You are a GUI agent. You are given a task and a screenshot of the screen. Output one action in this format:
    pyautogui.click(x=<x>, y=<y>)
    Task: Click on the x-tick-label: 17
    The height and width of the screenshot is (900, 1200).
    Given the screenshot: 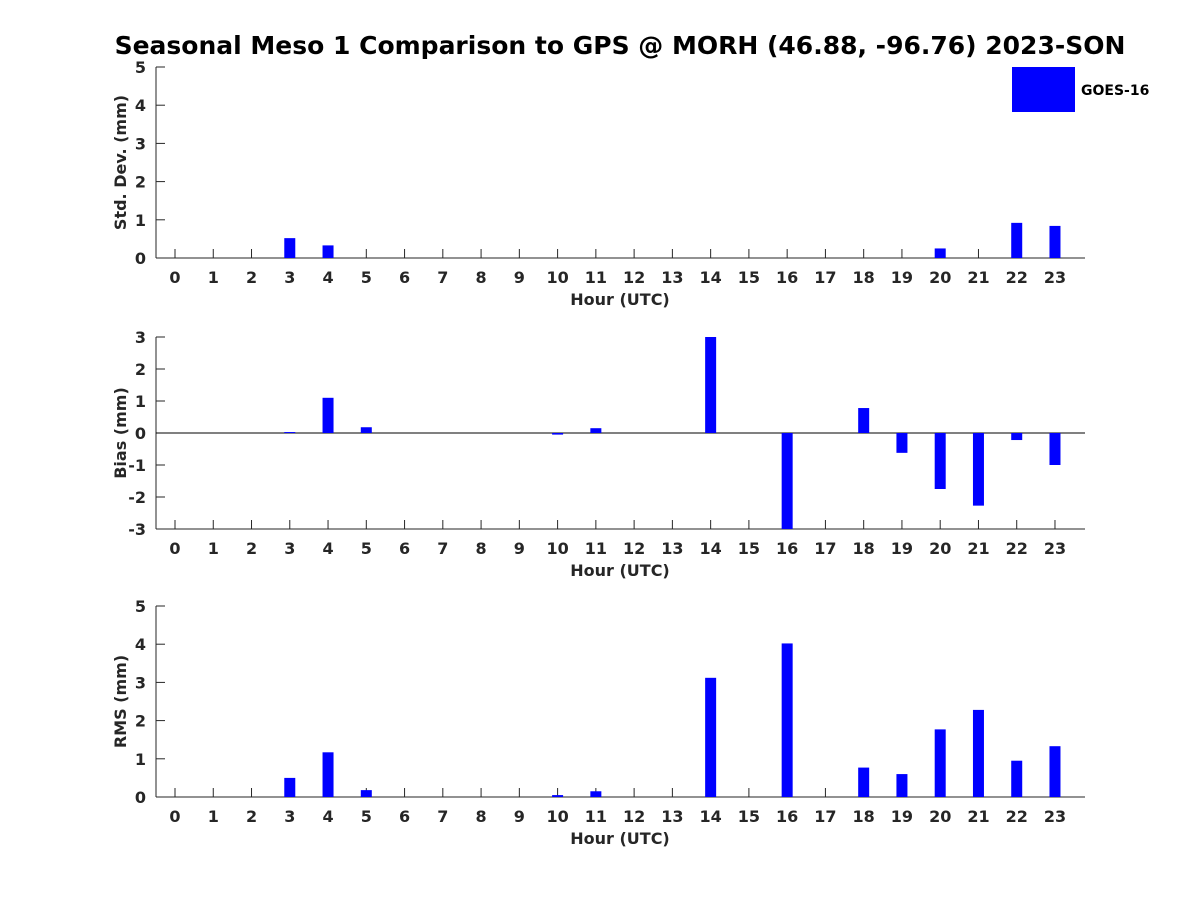 What is the action you would take?
    pyautogui.click(x=825, y=277)
    